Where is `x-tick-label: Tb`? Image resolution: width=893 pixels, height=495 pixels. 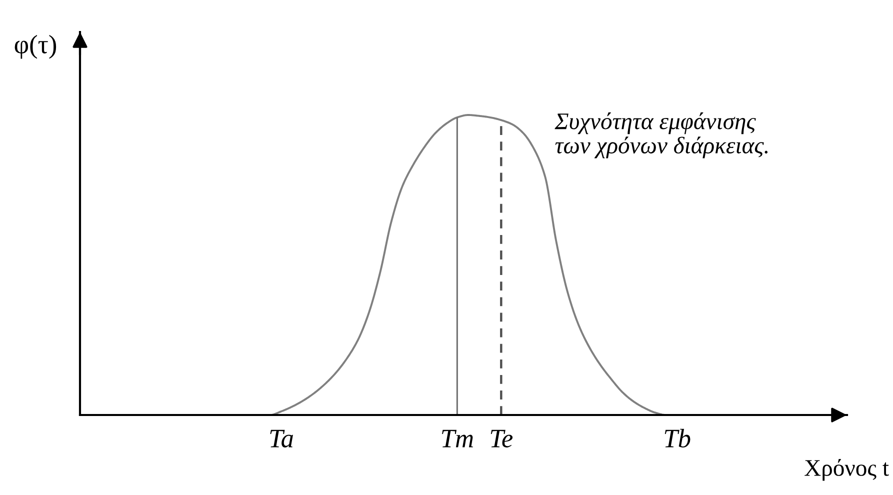
x-tick-label: Tb is located at coordinates (677, 438).